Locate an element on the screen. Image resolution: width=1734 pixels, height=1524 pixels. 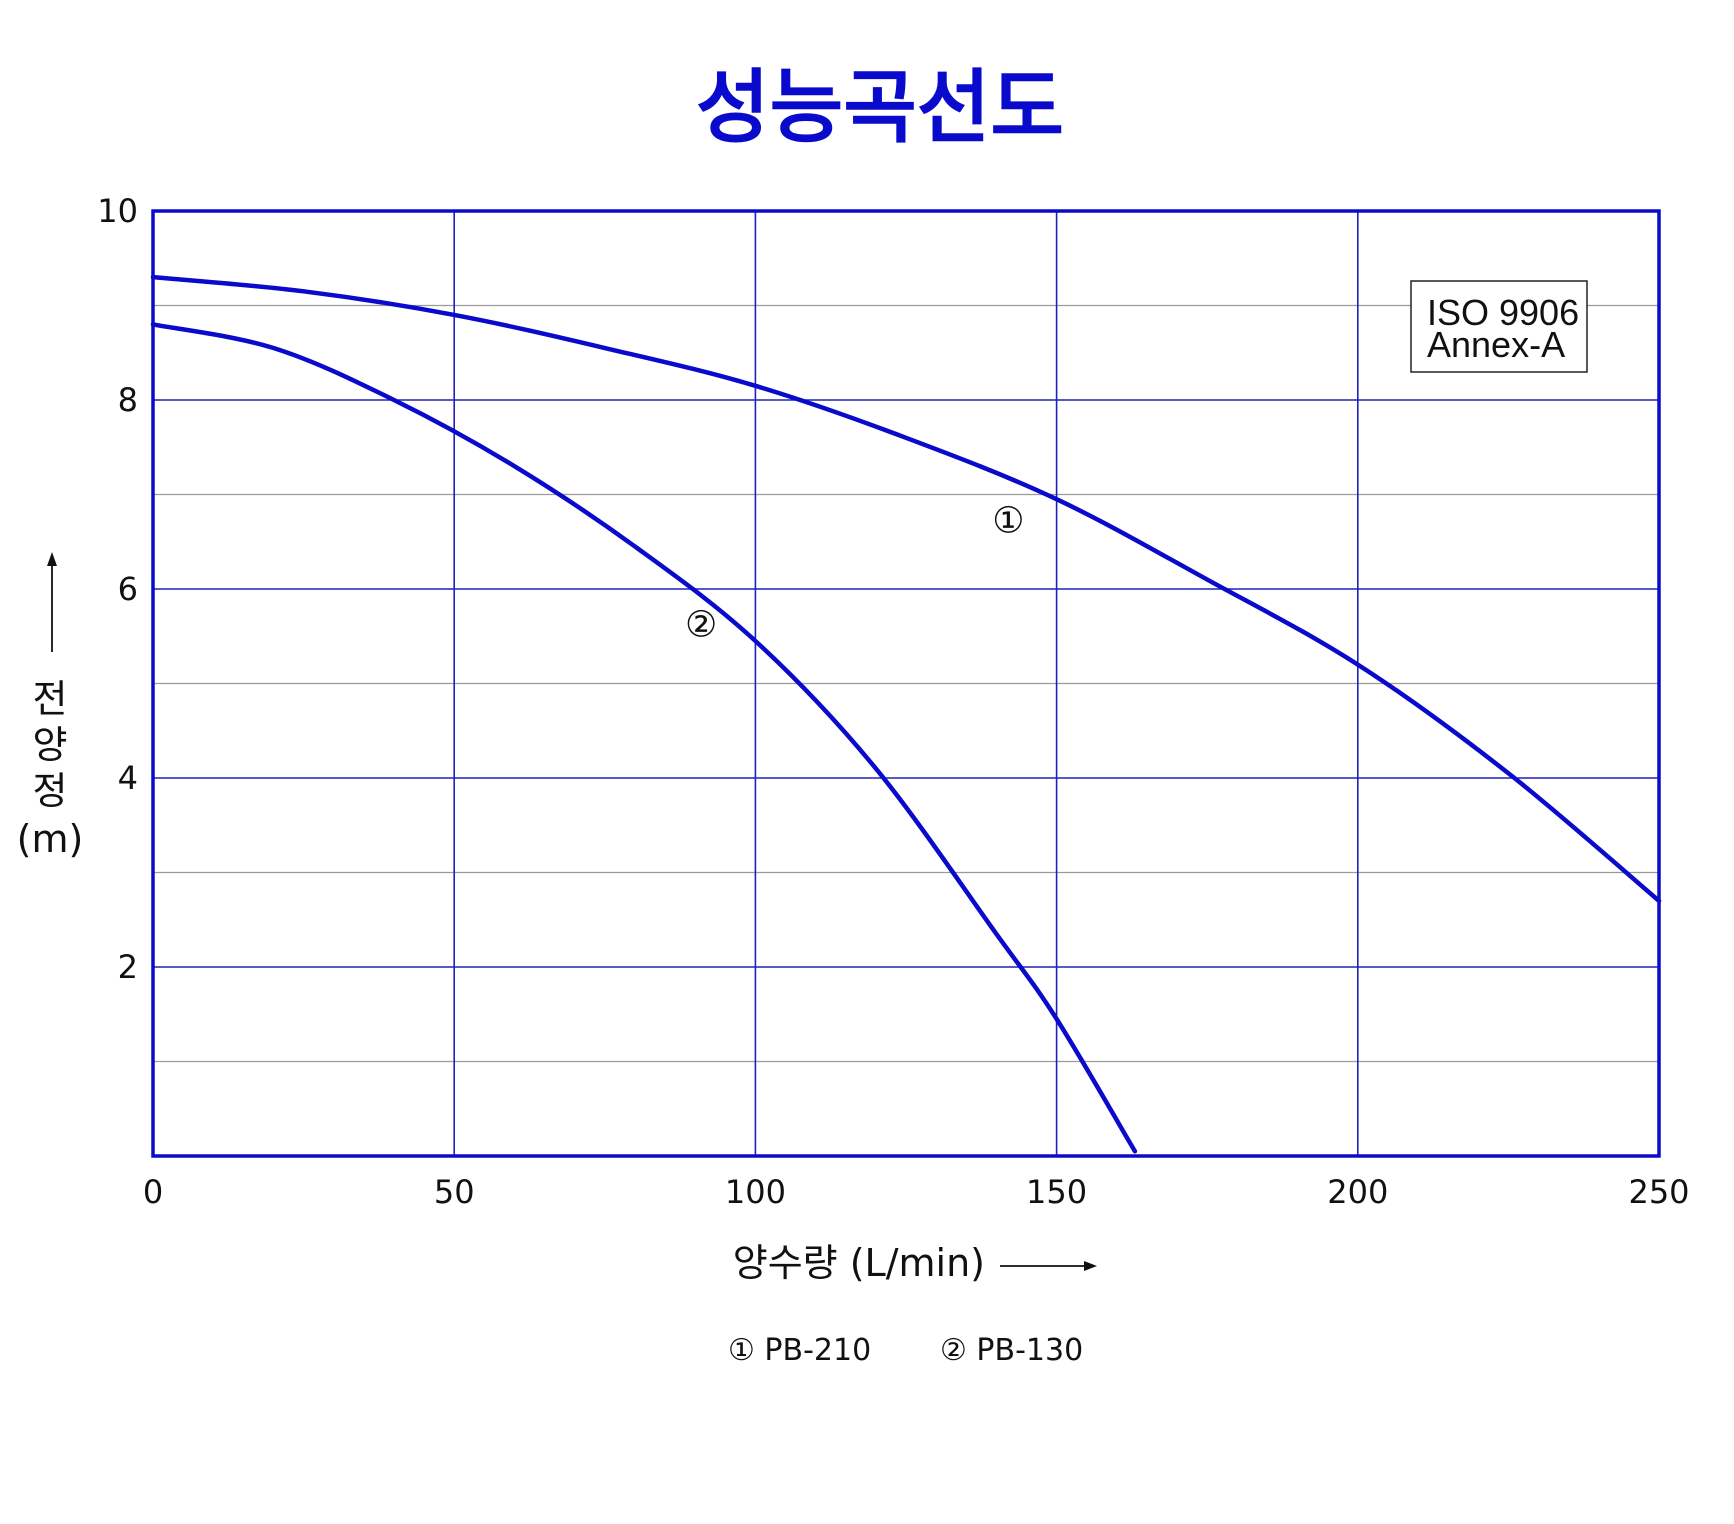
standard-badge: ISO 9906 Annex-A is located at coordinates (1499, 326).